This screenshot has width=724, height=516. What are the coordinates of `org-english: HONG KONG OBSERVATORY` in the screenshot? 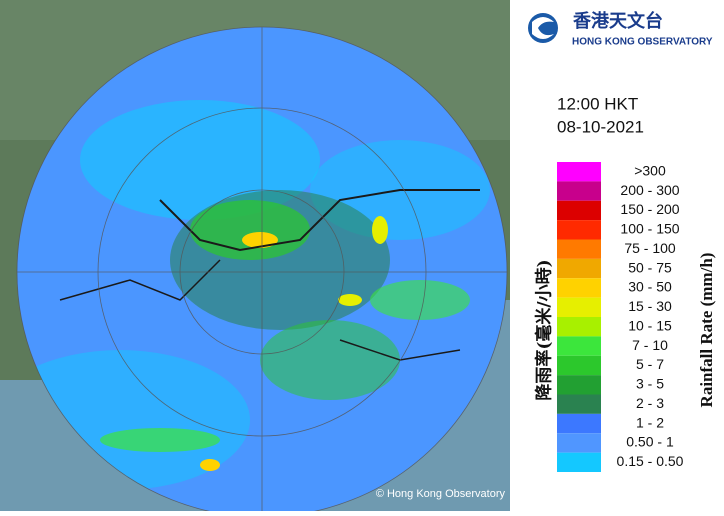 It's located at (642, 42).